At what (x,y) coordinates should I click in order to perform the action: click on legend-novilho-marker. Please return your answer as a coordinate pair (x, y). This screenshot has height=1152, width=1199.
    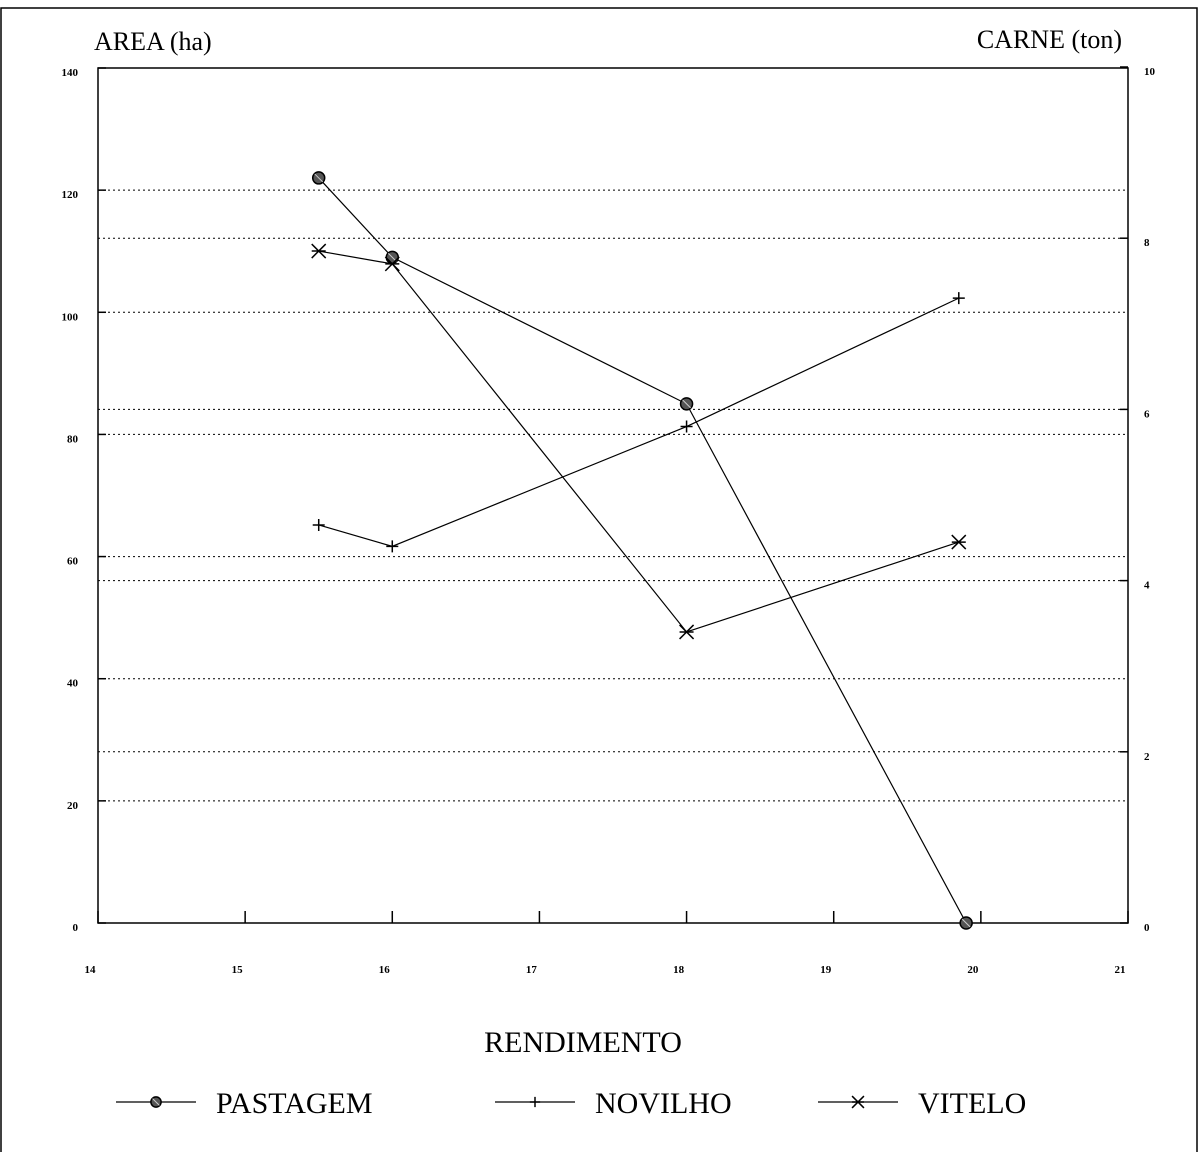
    Looking at the image, I should click on (535, 1102).